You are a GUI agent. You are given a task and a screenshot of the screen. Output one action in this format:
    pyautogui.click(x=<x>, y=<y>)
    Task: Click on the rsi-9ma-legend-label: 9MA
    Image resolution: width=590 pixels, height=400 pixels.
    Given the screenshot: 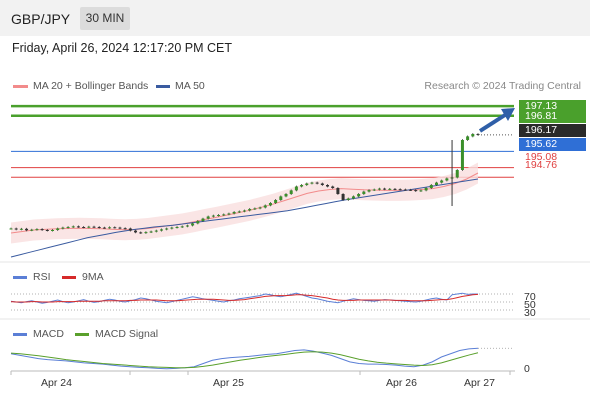 What is the action you would take?
    pyautogui.click(x=93, y=277)
    